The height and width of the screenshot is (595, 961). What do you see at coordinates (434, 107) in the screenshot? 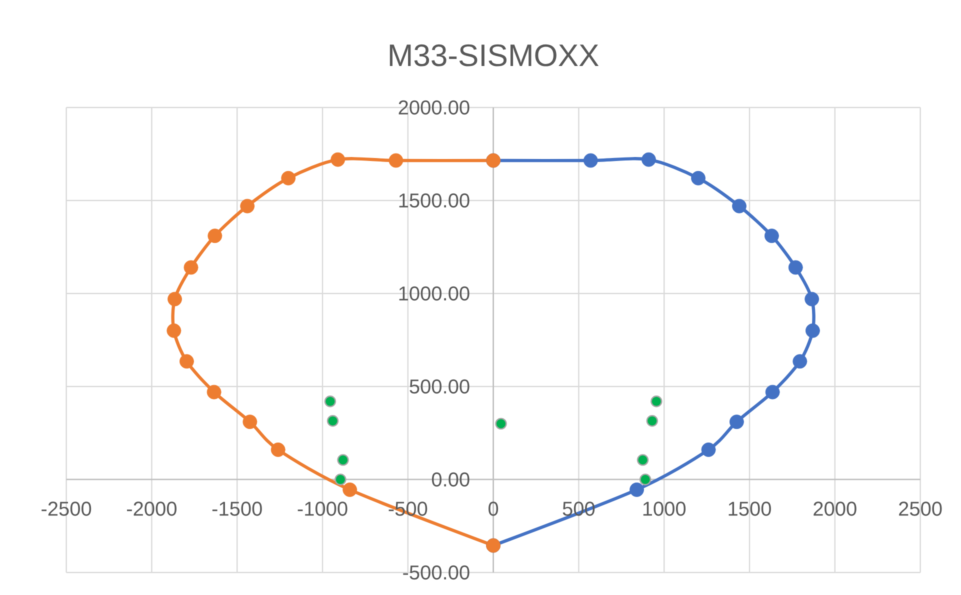
I see `y-tick-label: 2000.00` at bounding box center [434, 107].